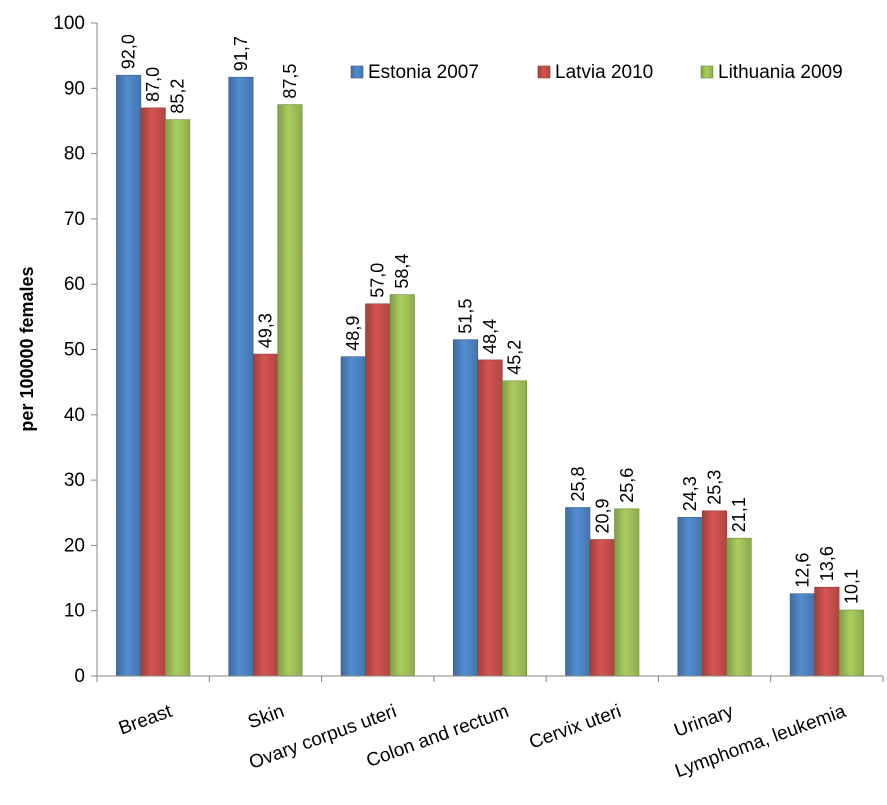 The width and height of the screenshot is (887, 805). I want to click on y-tick-label-90: 90, so click(74, 88).